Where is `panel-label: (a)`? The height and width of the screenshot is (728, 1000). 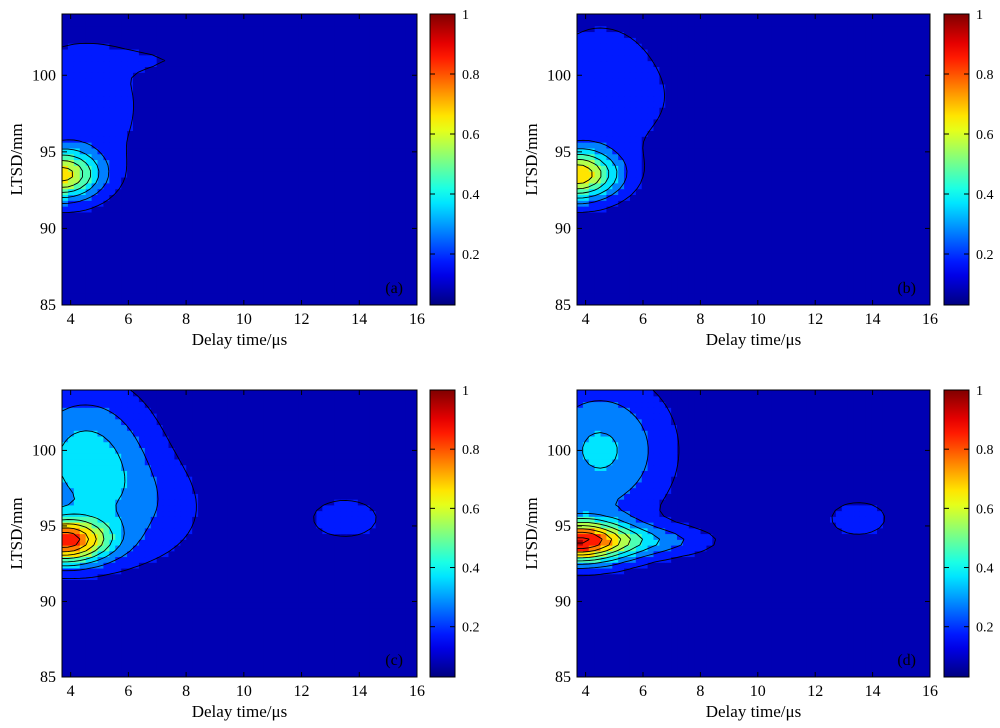
panel-label: (a) is located at coordinates (394, 288).